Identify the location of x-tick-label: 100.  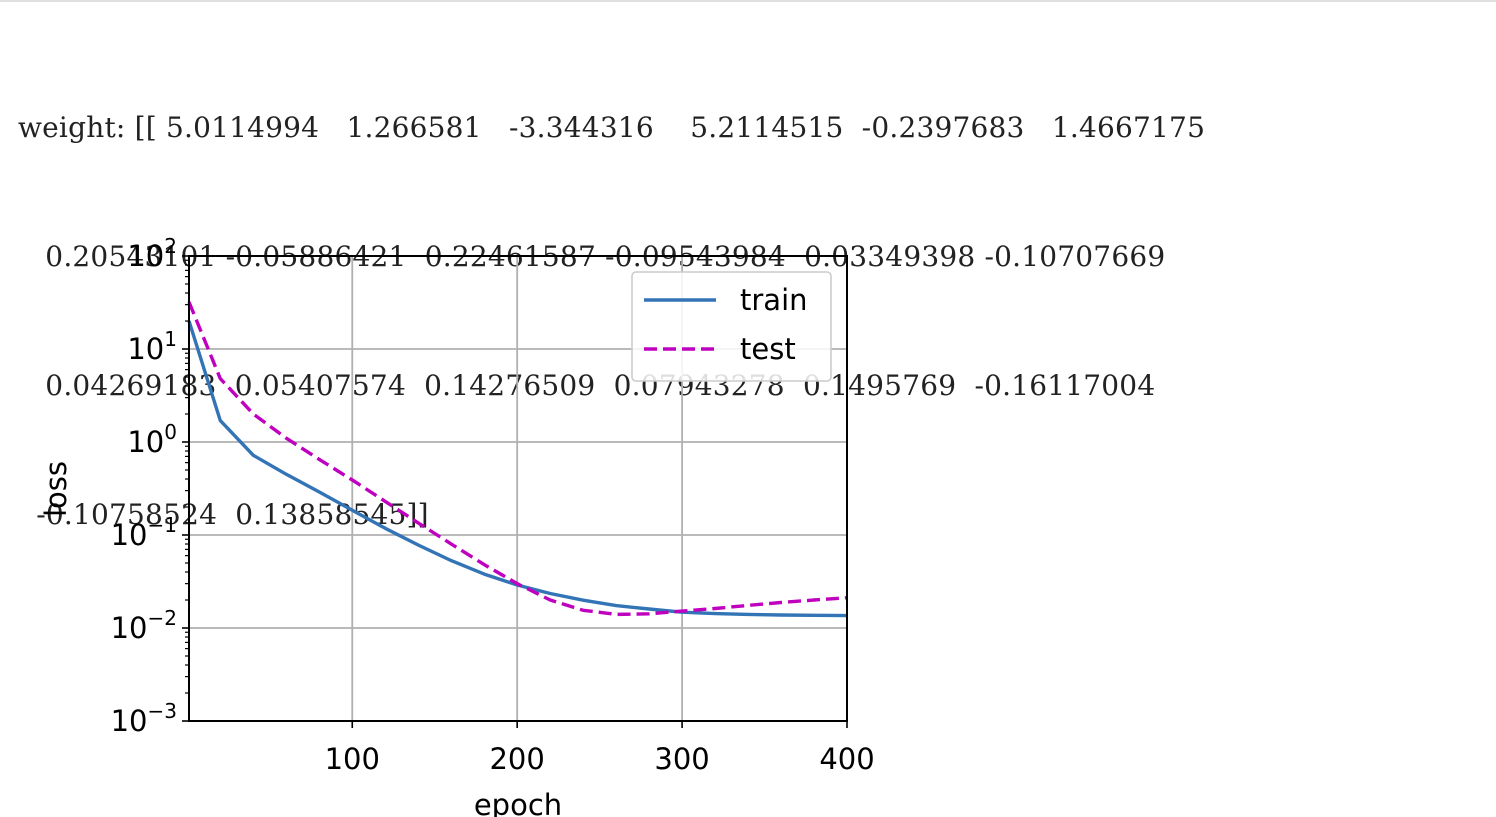
(352, 759).